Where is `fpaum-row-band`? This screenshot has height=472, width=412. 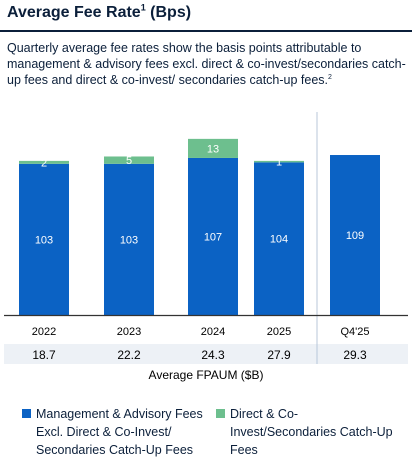
fpaum-row-band is located at coordinates (206, 354).